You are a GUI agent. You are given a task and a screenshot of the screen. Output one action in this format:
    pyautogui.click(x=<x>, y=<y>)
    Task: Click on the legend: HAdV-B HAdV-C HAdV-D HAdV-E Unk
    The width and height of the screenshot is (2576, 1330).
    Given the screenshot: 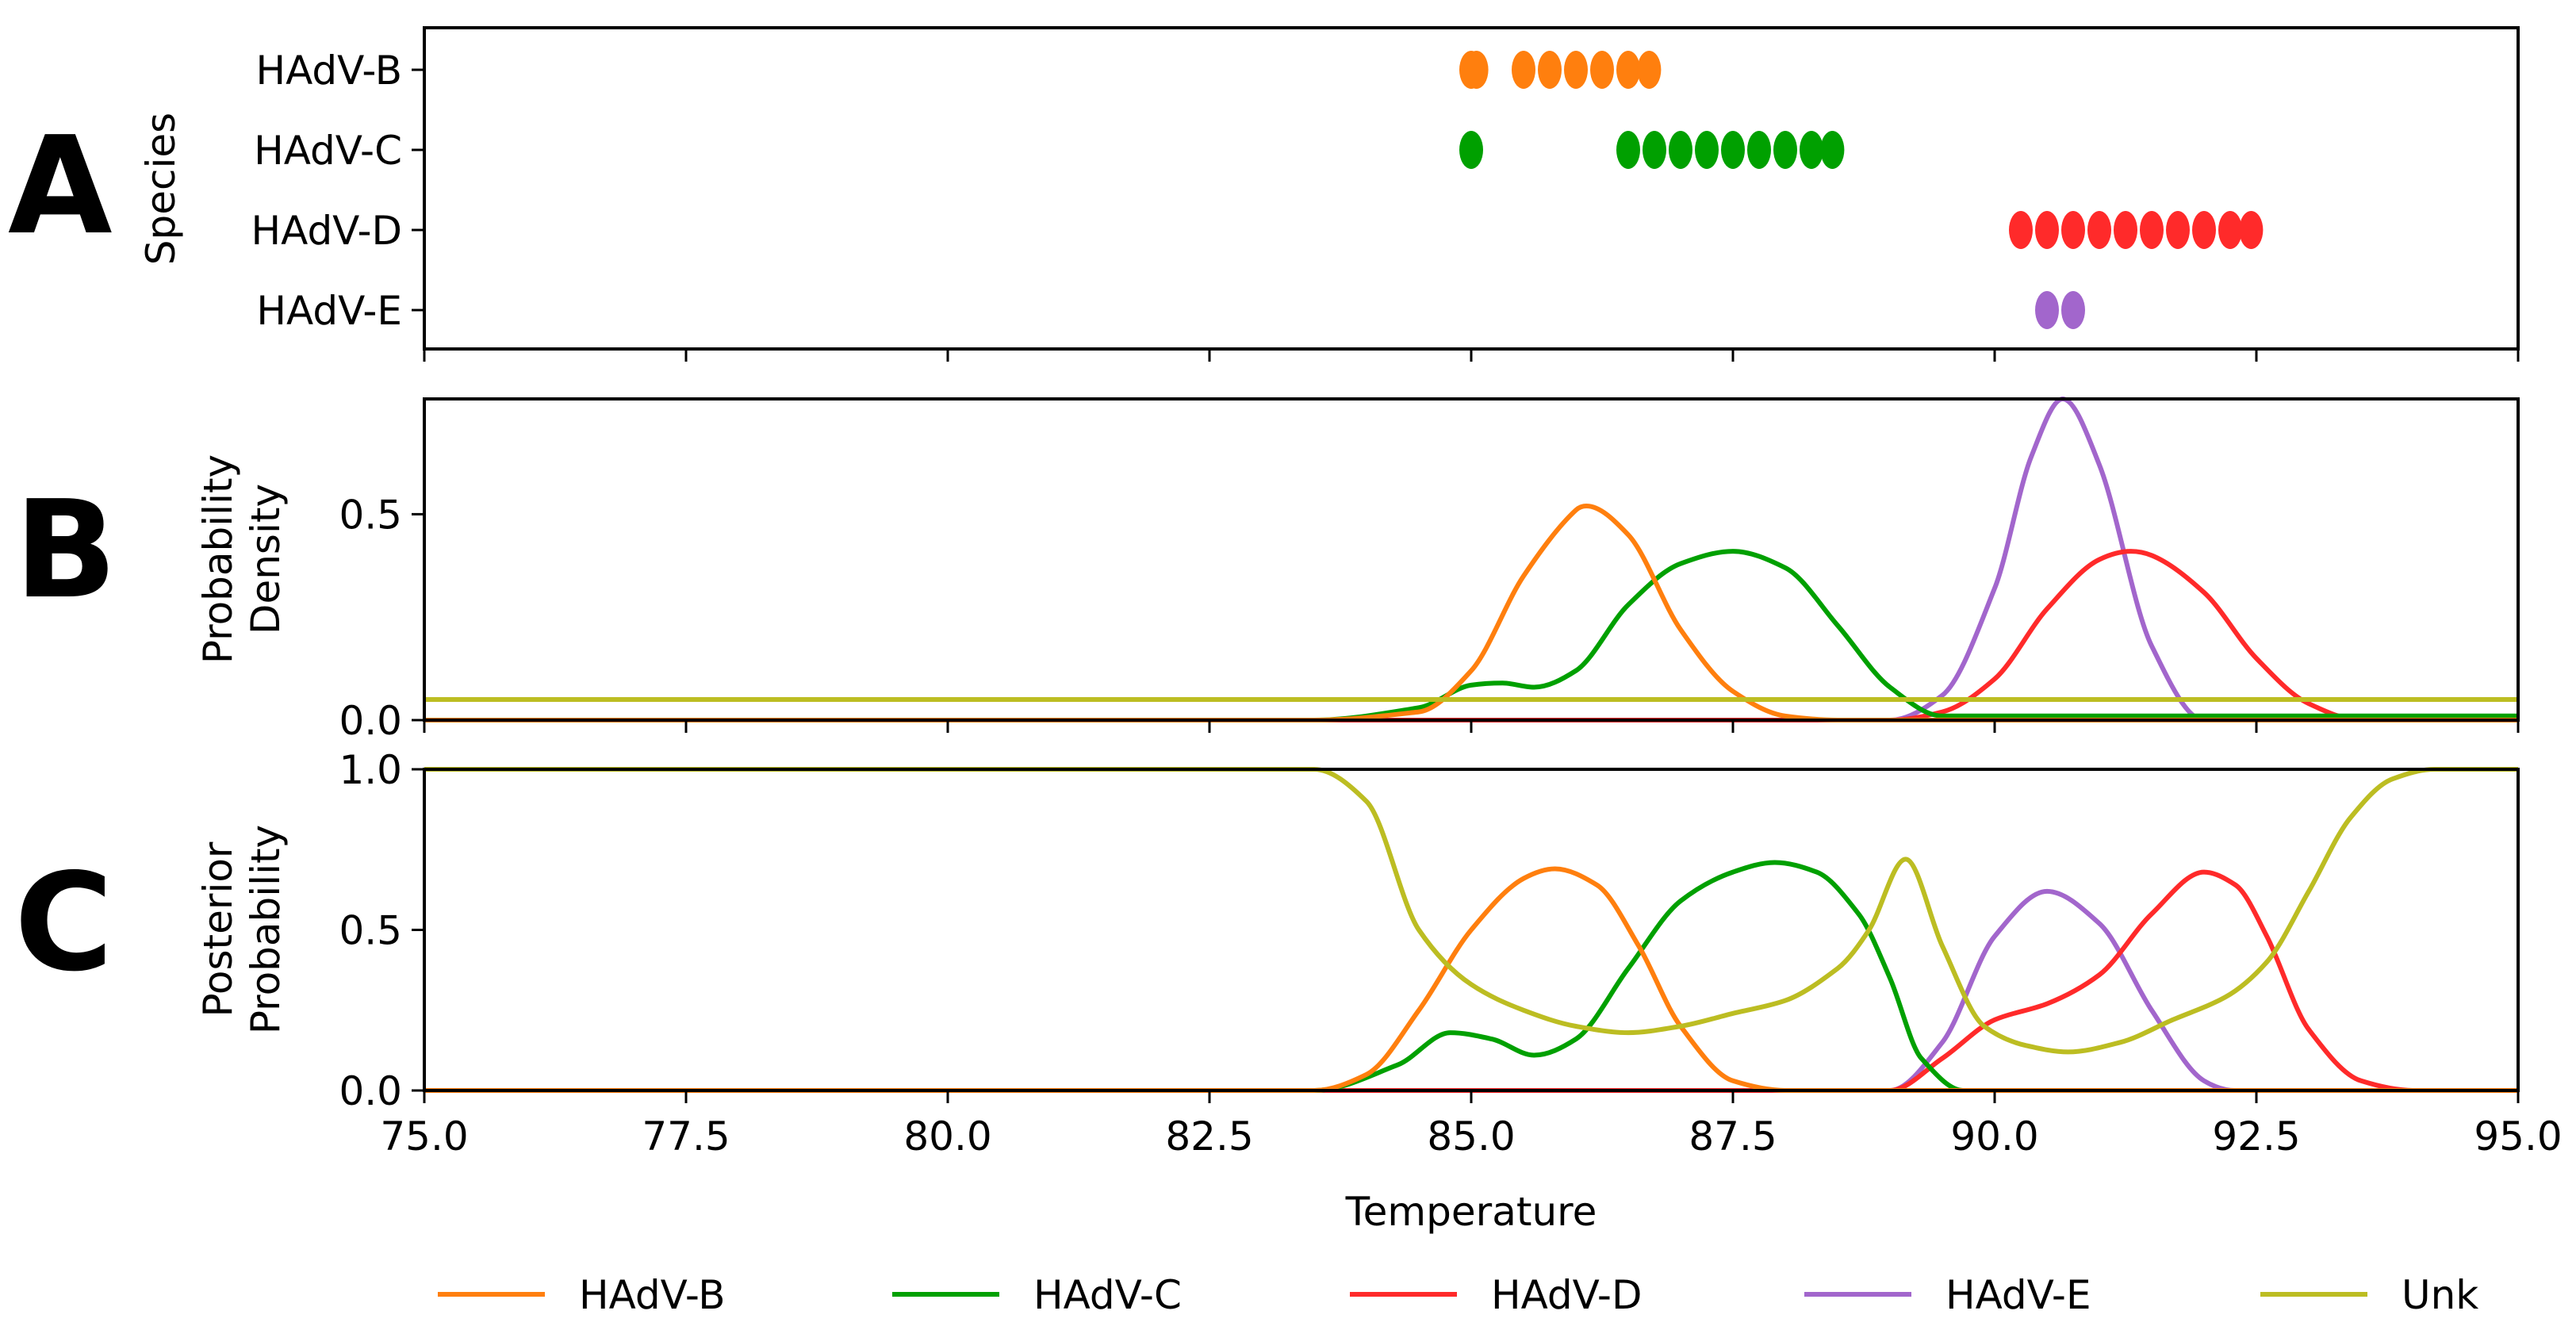 What is the action you would take?
    pyautogui.click(x=1458, y=1295)
    